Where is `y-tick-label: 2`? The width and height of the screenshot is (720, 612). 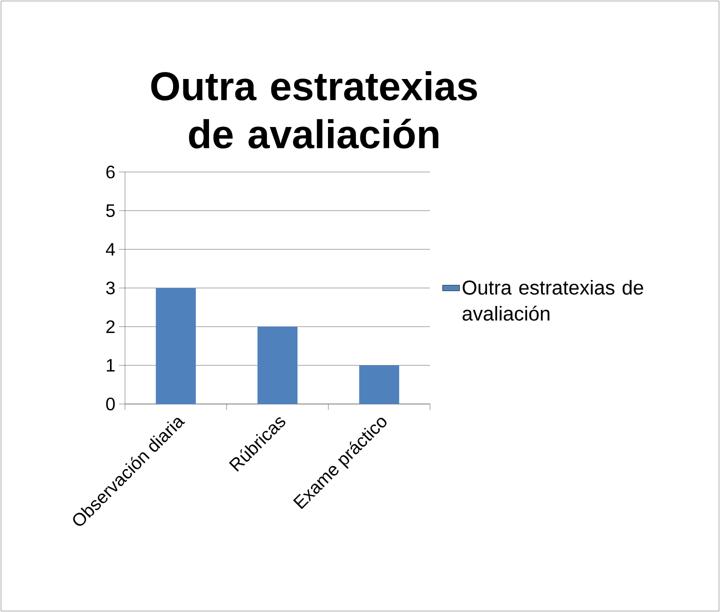 y-tick-label: 2 is located at coordinates (110, 326).